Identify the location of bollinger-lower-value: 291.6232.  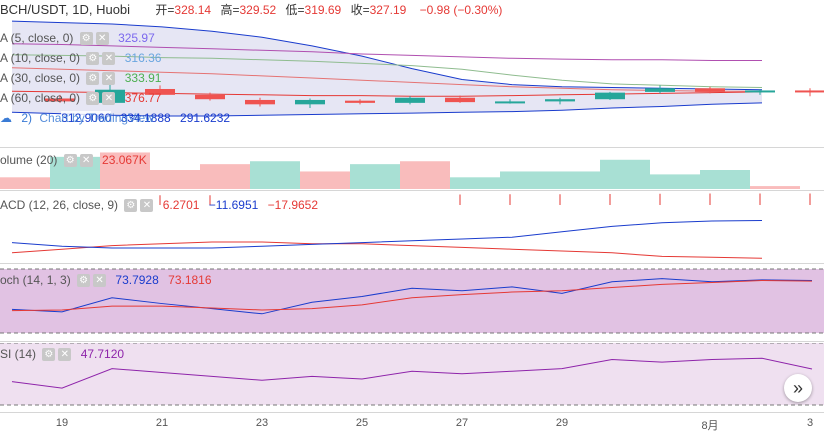
(205, 118).